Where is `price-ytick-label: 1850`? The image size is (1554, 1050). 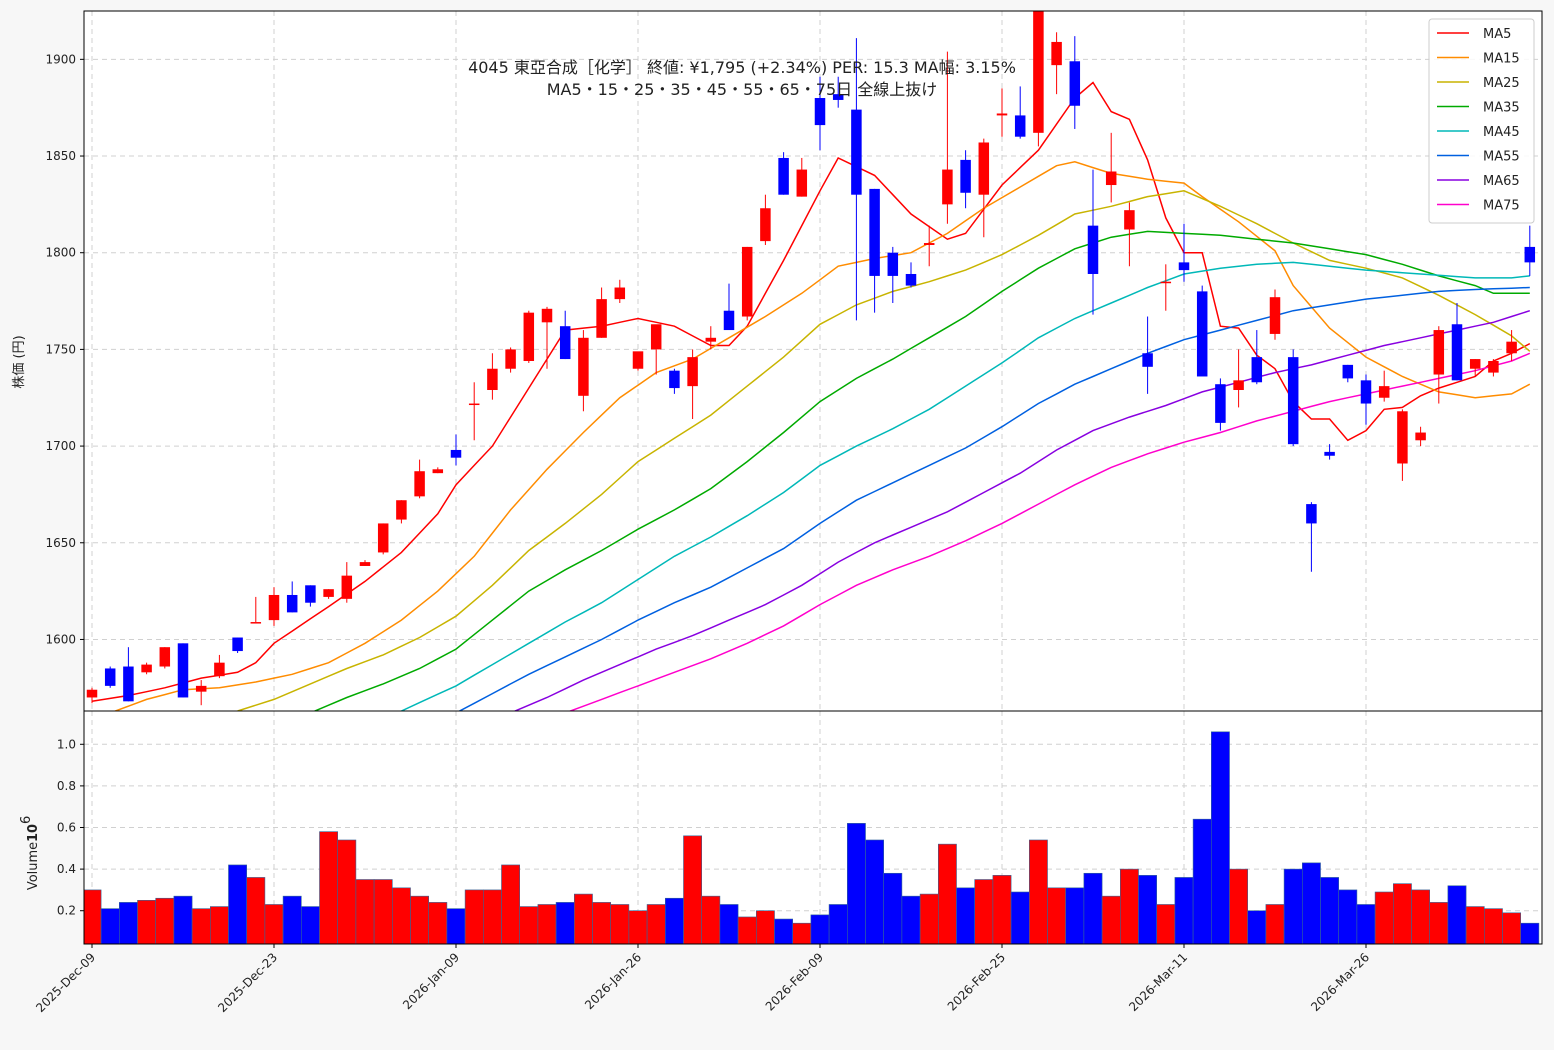 price-ytick-label: 1850 is located at coordinates (60, 156).